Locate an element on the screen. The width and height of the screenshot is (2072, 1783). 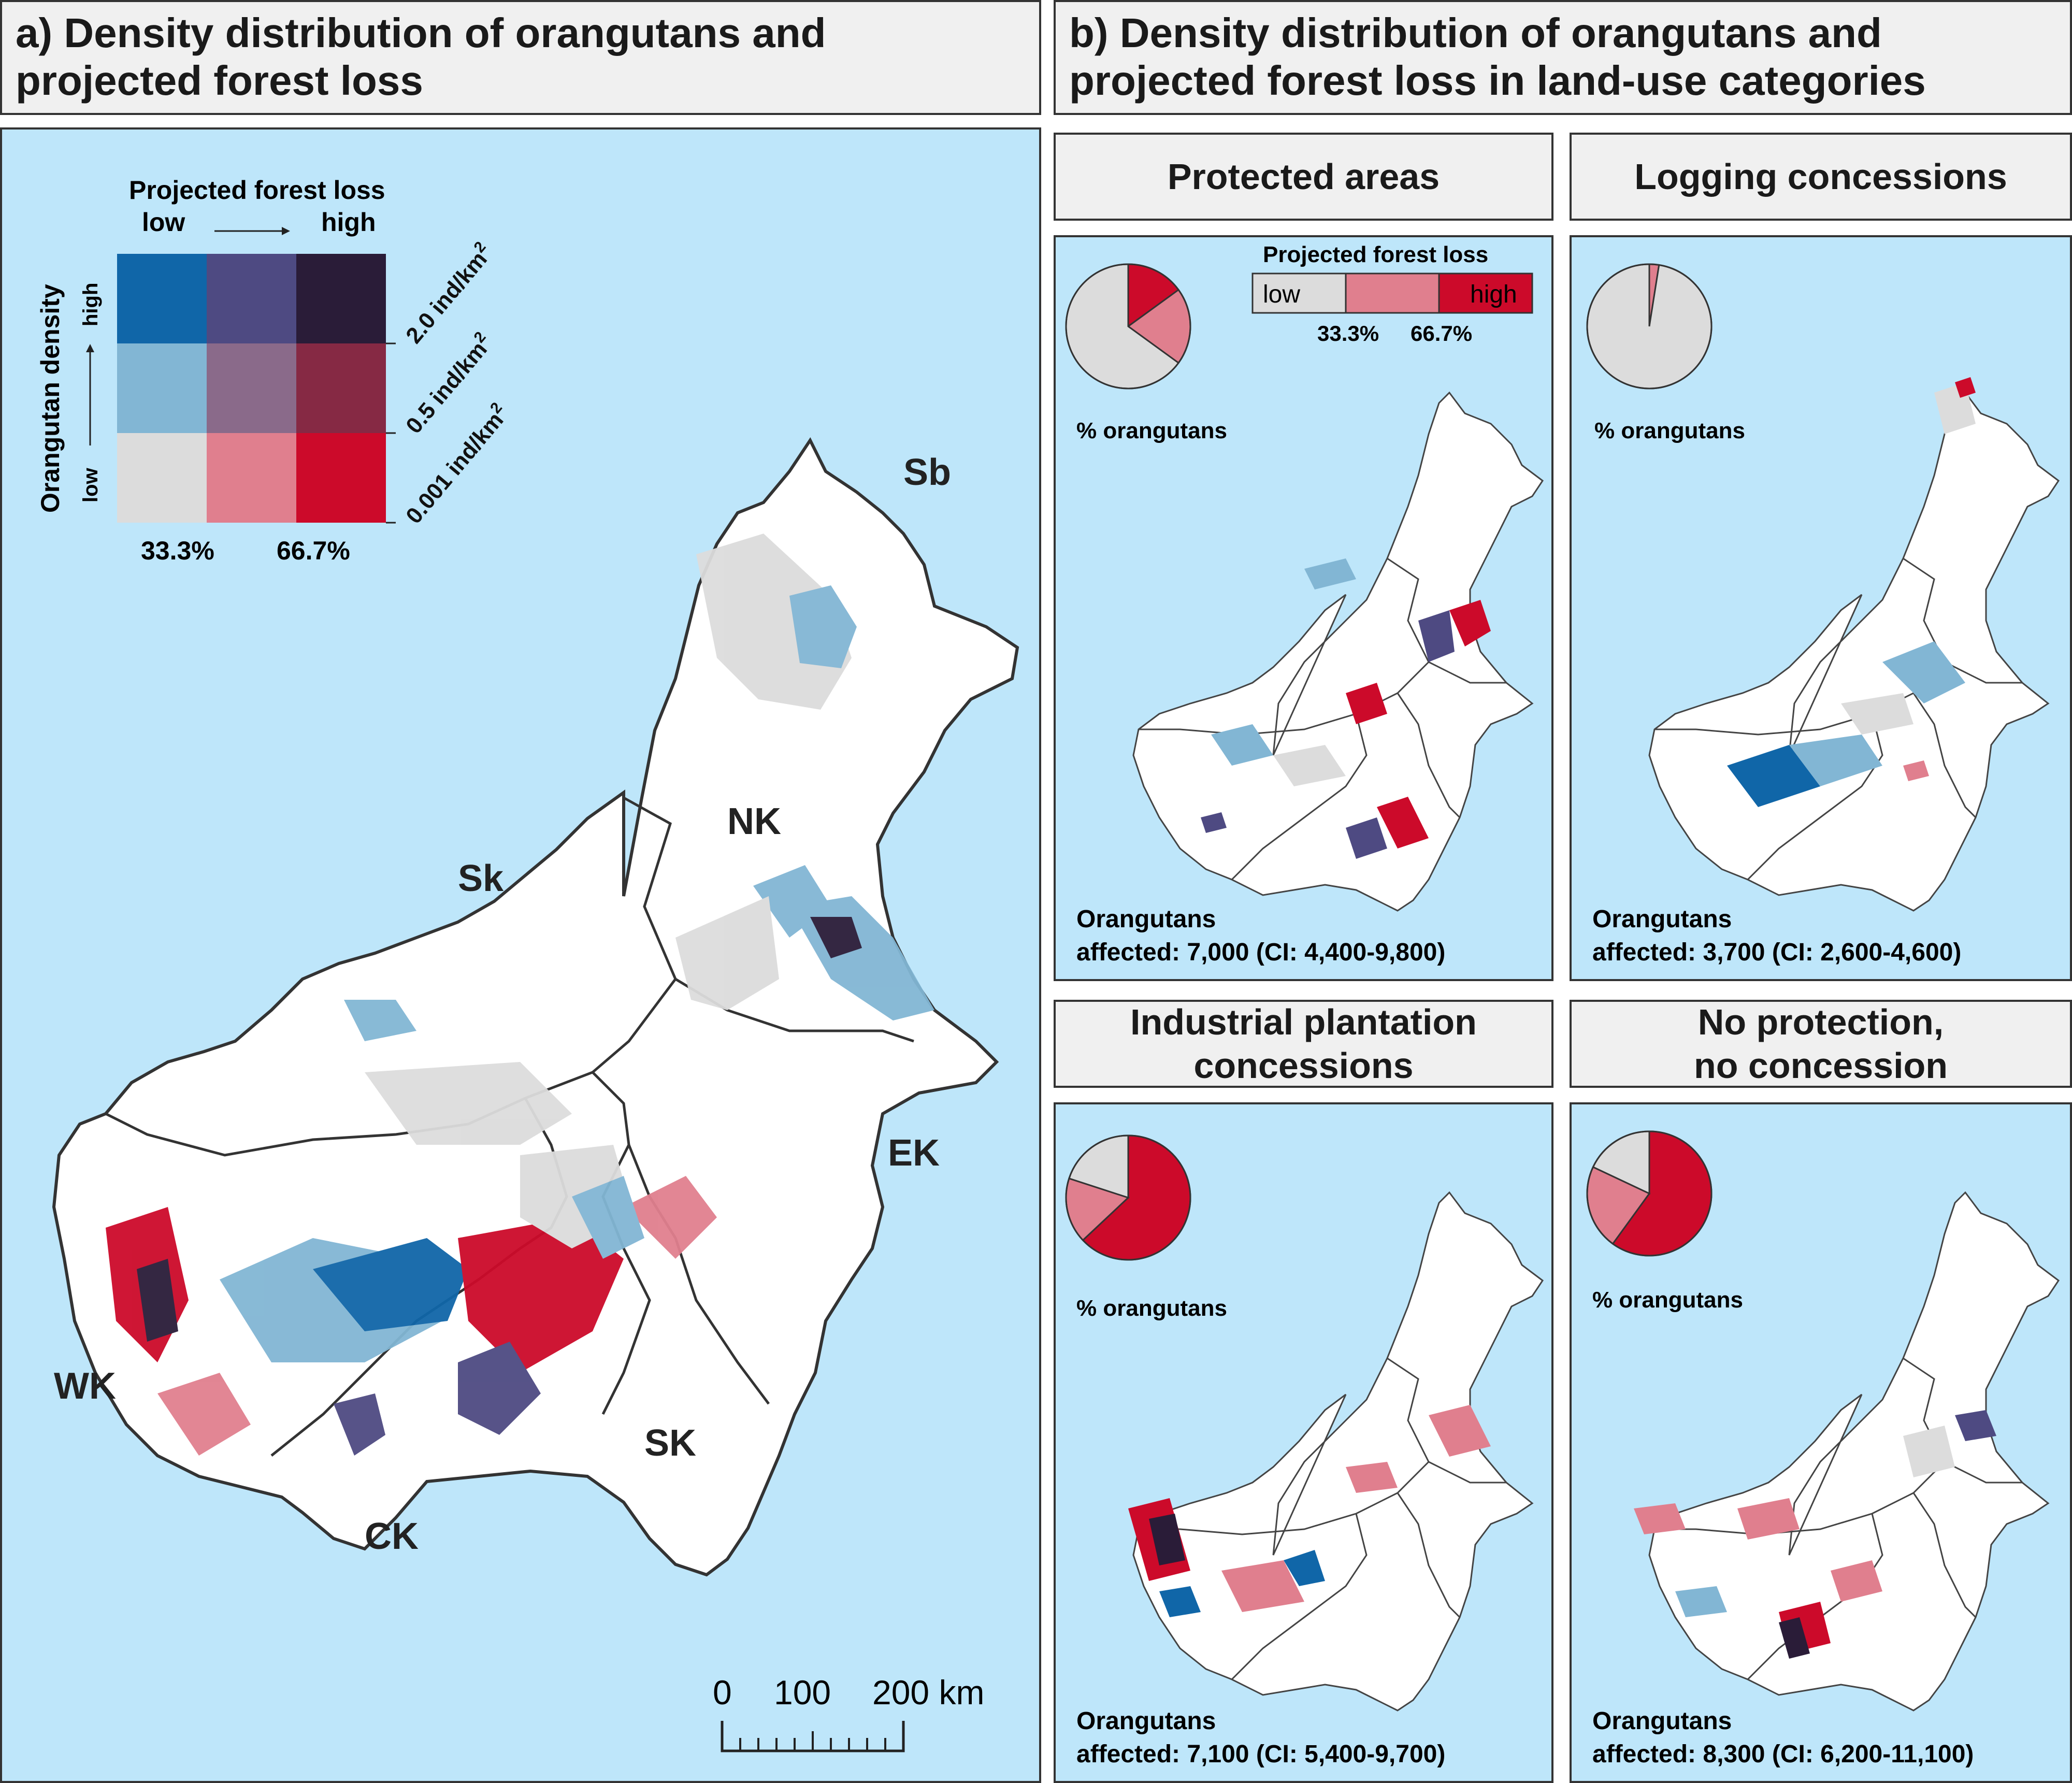
cat2-title-line1: Logging concessions is located at coordinates (1820, 177).